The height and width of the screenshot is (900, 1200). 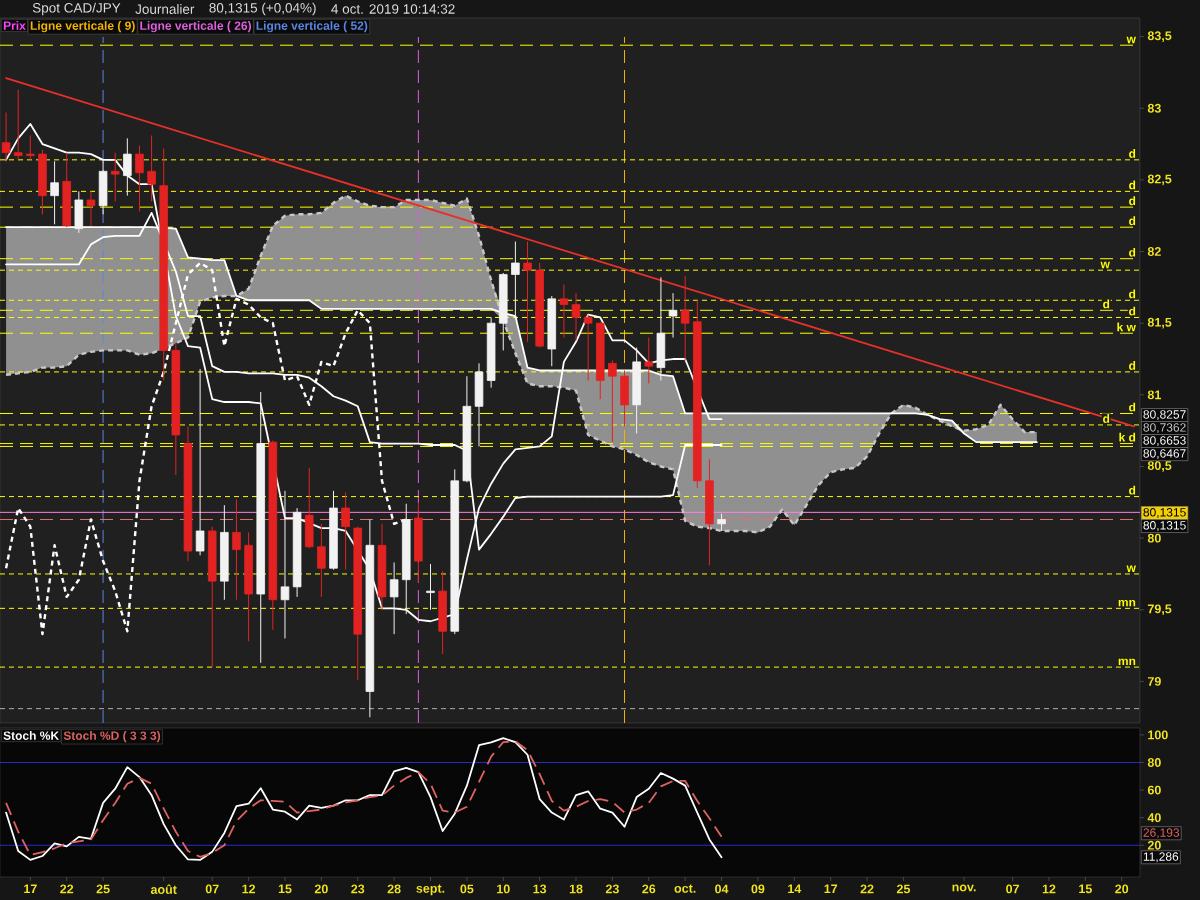 I want to click on x-tick-label: 05, so click(x=467, y=889).